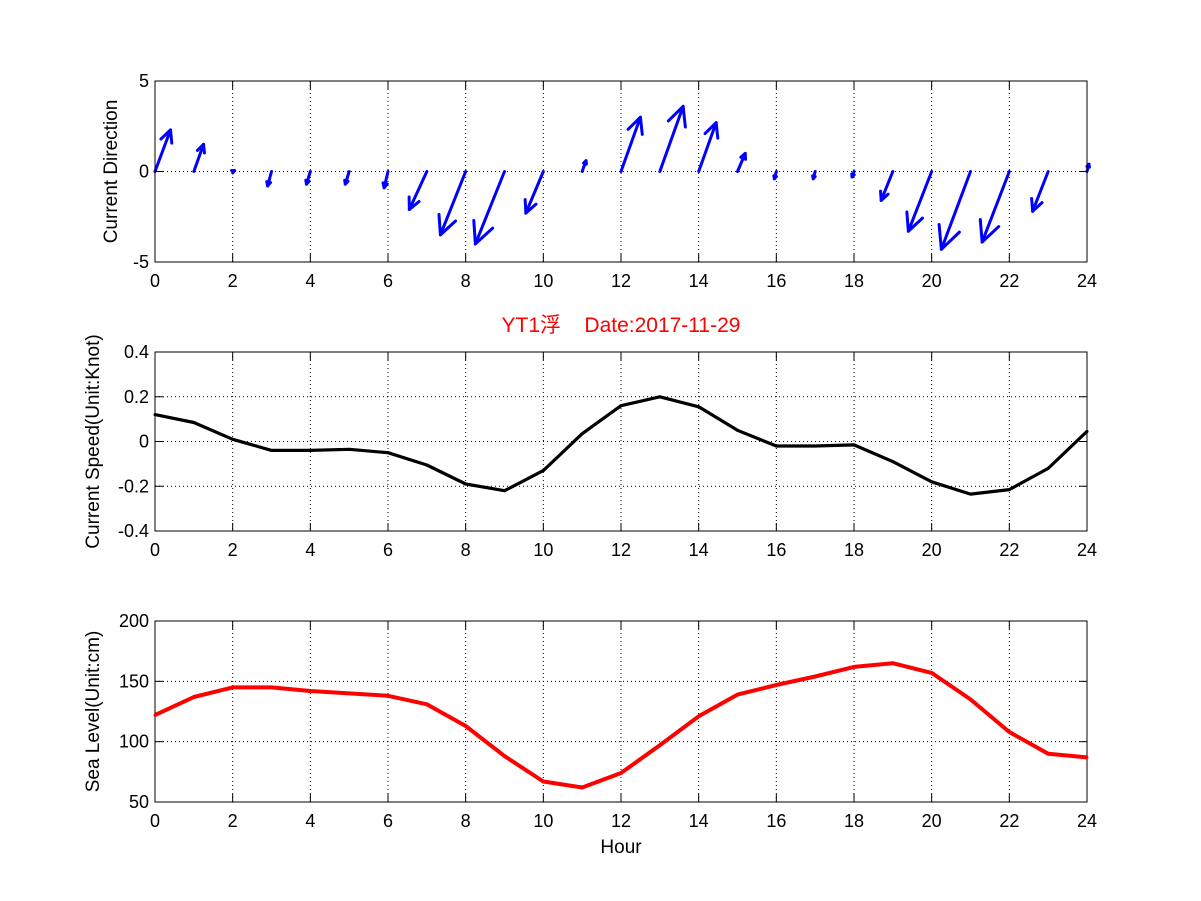  What do you see at coordinates (141, 262) in the screenshot?
I see `direction-ytick-label: -5` at bounding box center [141, 262].